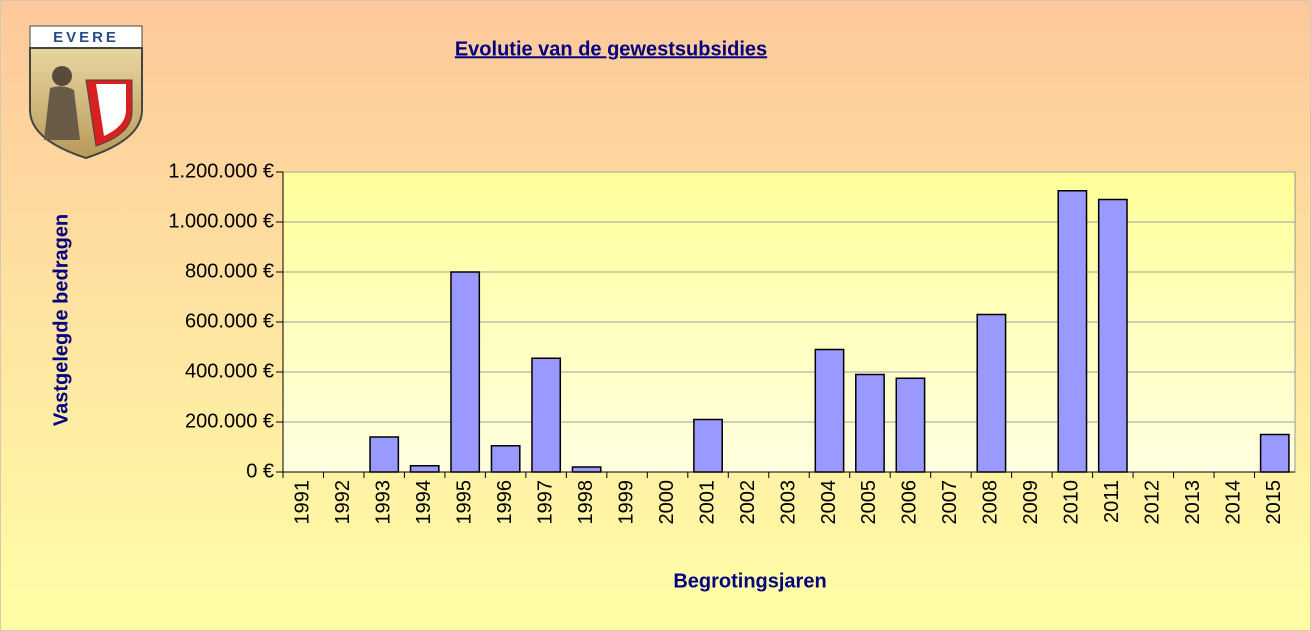 The image size is (1311, 631). What do you see at coordinates (1112, 501) in the screenshot?
I see `x-tick-label: 2011` at bounding box center [1112, 501].